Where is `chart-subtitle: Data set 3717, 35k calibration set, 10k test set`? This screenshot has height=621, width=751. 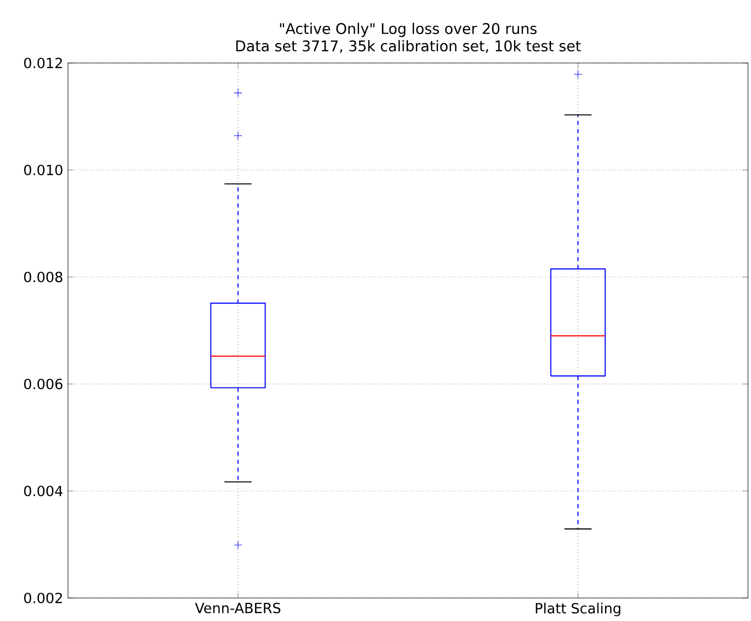
chart-subtitle: Data set 3717, 35k calibration set, 10k test set is located at coordinates (408, 46).